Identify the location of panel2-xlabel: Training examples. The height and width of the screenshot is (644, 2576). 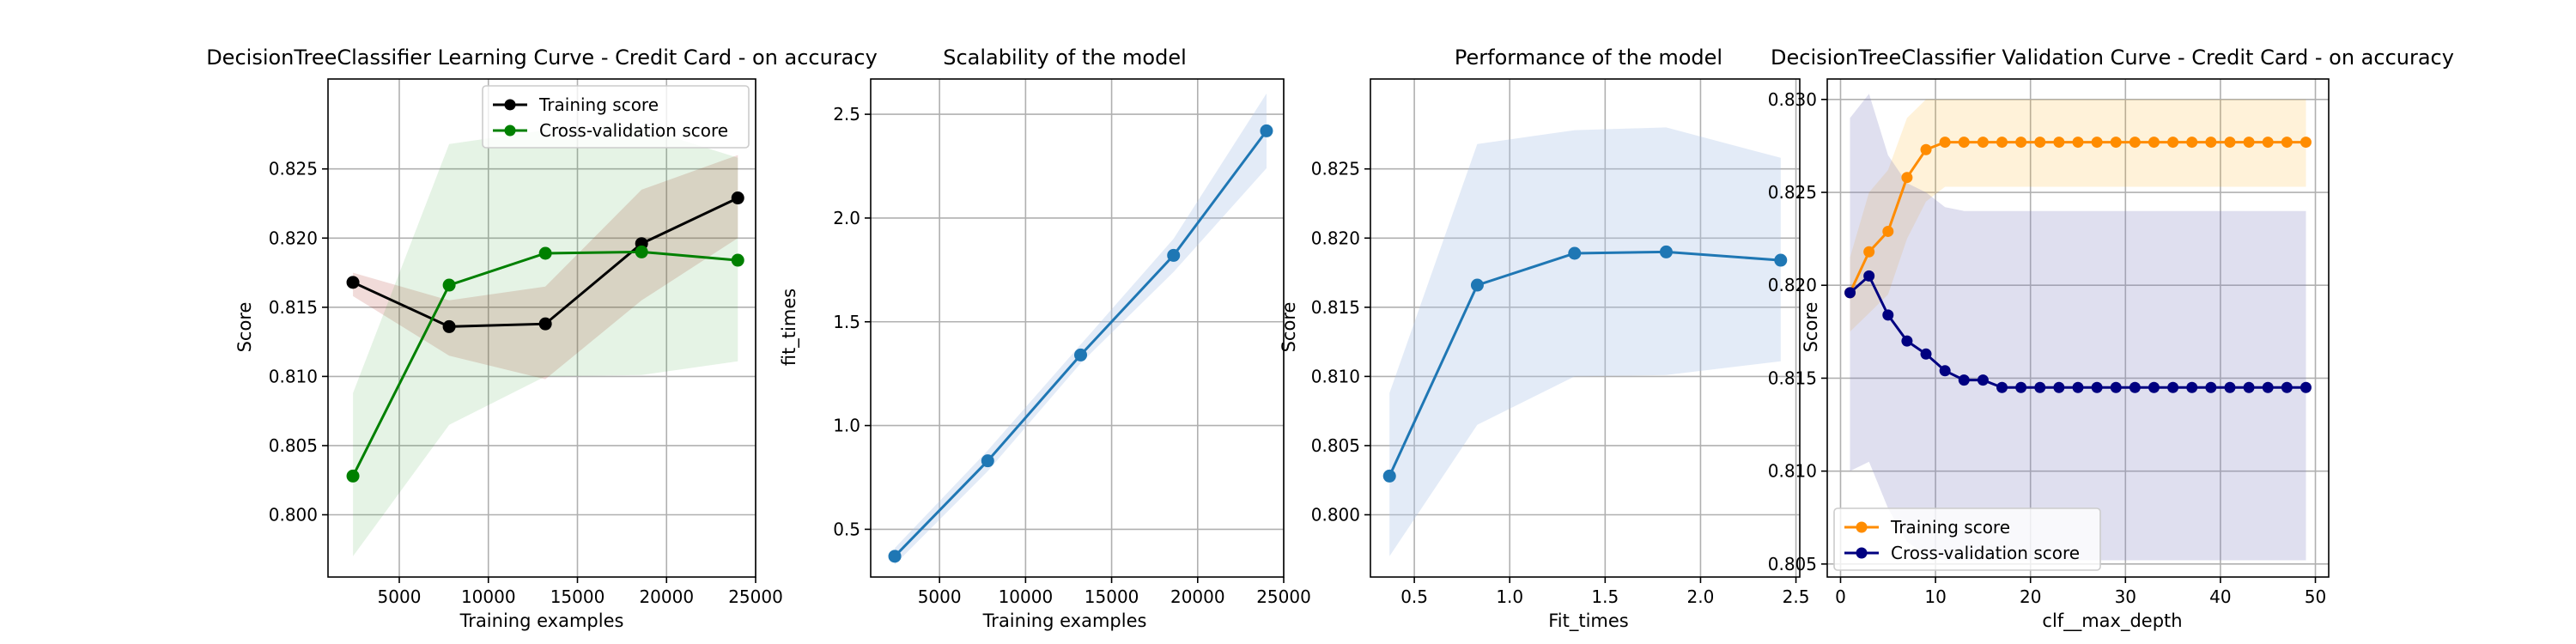
(1064, 621).